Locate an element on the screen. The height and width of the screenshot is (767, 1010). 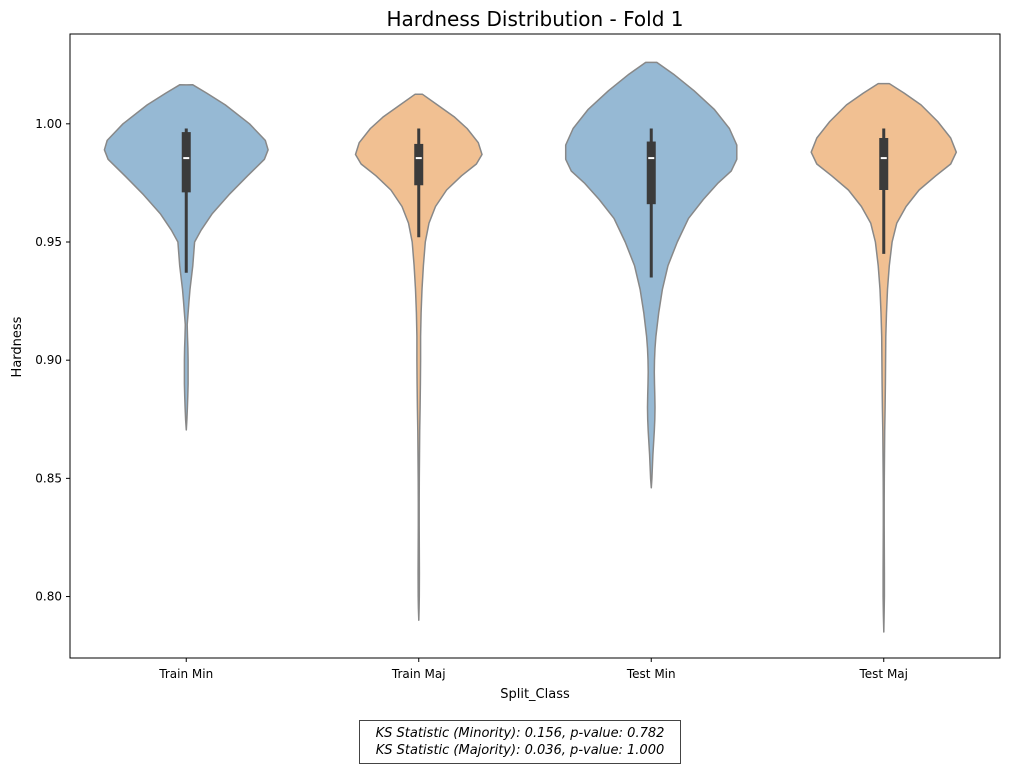
y-tick-label: 0.85 is located at coordinates (48, 478).